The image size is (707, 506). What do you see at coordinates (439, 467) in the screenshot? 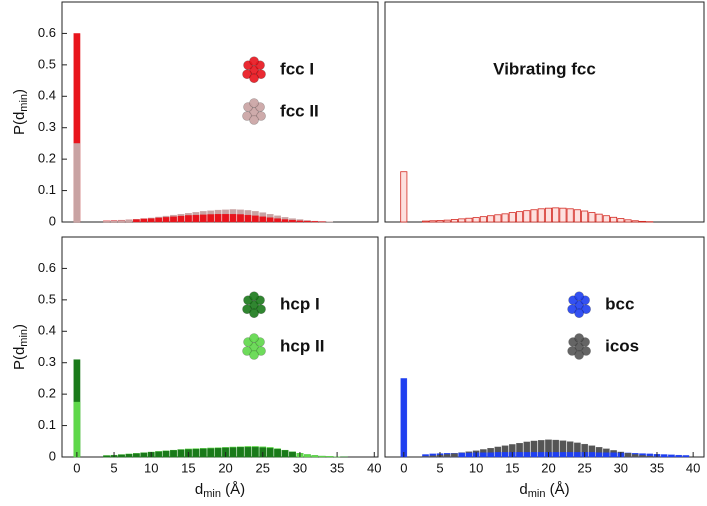
I see `x-tick-label: 5` at bounding box center [439, 467].